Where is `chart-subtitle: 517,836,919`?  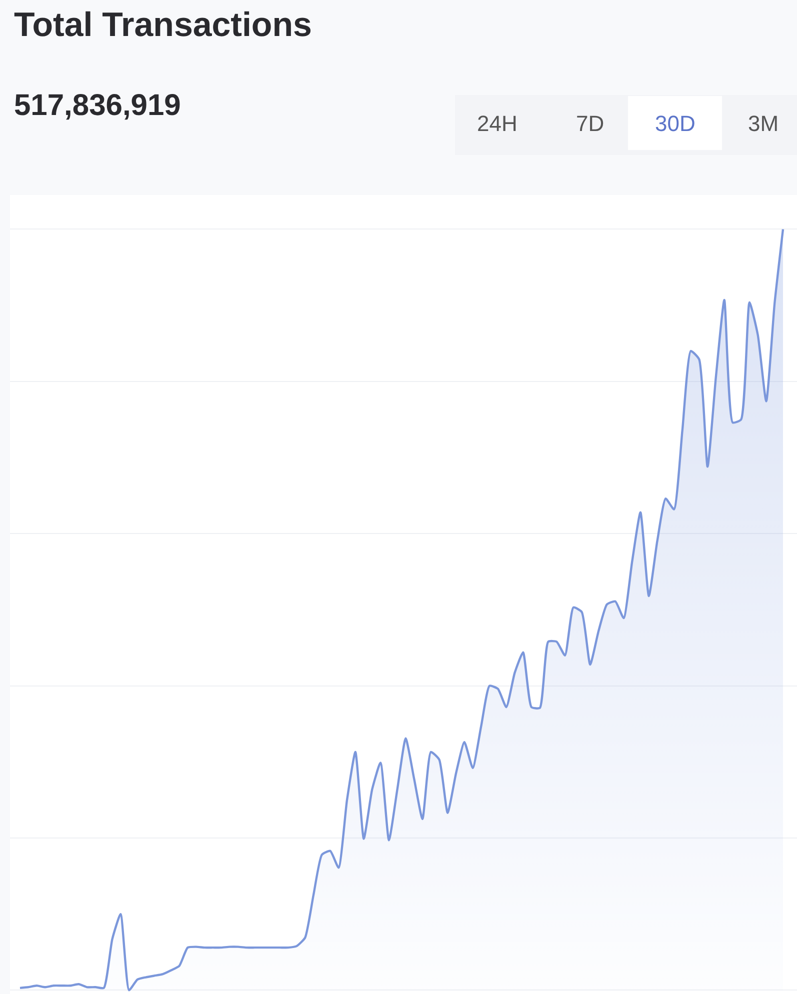 chart-subtitle: 517,836,919 is located at coordinates (97, 105).